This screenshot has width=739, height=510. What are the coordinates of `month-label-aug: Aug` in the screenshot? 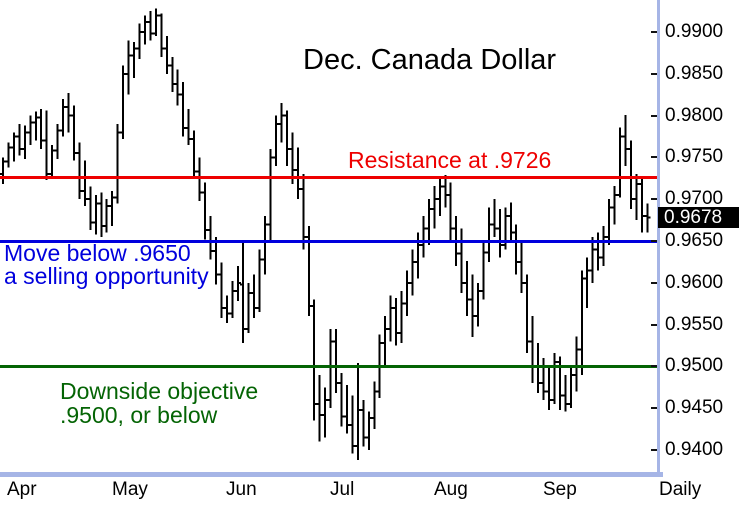 It's located at (451, 489).